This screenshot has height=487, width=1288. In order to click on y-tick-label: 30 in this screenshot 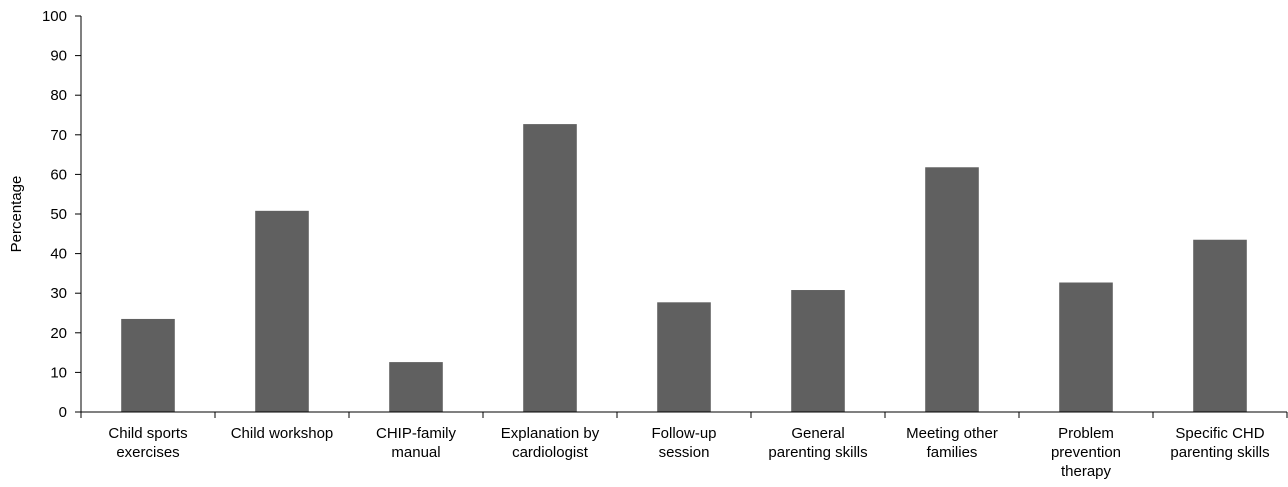, I will do `click(58, 293)`.